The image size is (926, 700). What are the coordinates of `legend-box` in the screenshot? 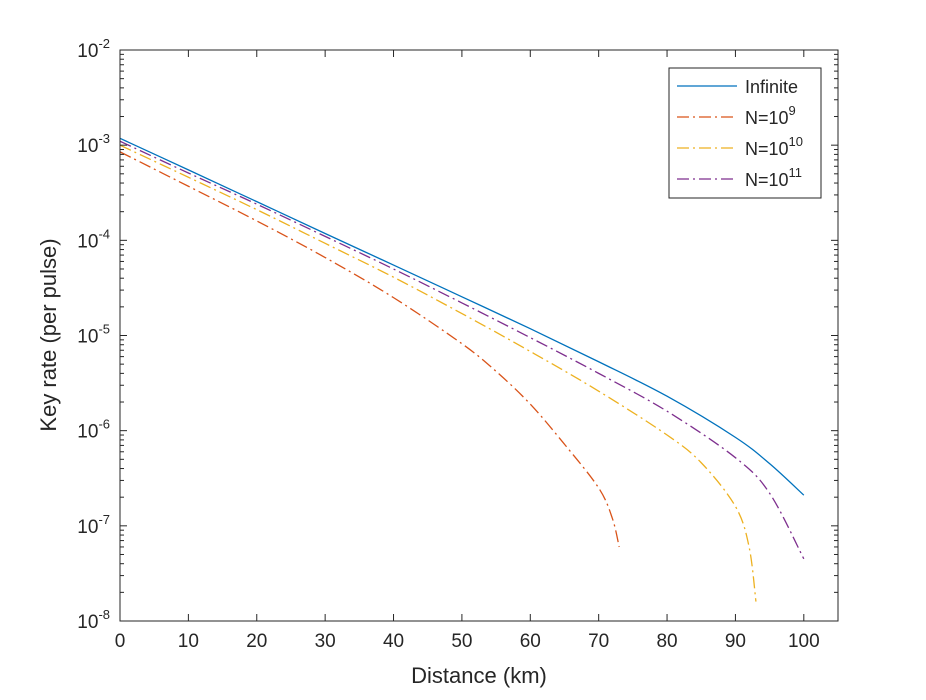 It's located at (745, 133).